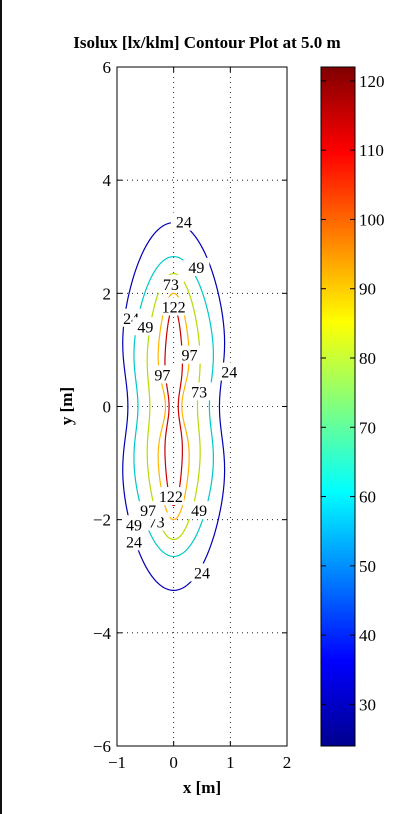  What do you see at coordinates (287, 762) in the screenshot?
I see `x-tick-label: 2` at bounding box center [287, 762].